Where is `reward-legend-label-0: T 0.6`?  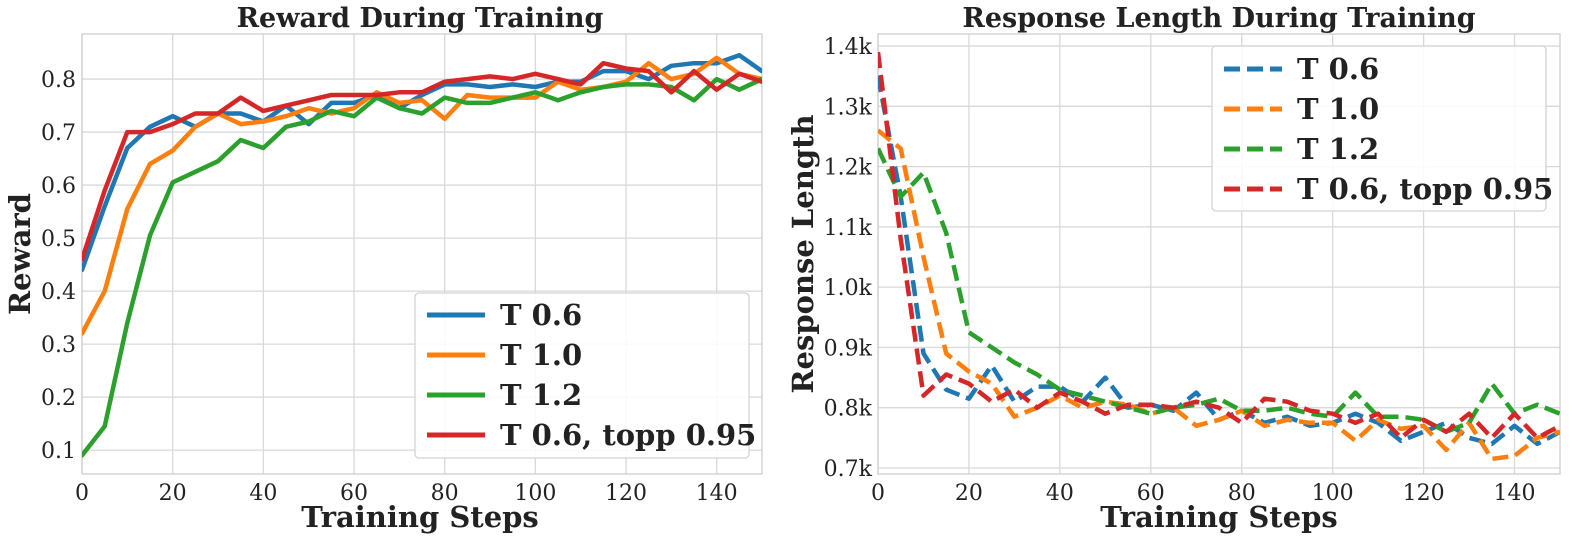
reward-legend-label-0: T 0.6 is located at coordinates (541, 315).